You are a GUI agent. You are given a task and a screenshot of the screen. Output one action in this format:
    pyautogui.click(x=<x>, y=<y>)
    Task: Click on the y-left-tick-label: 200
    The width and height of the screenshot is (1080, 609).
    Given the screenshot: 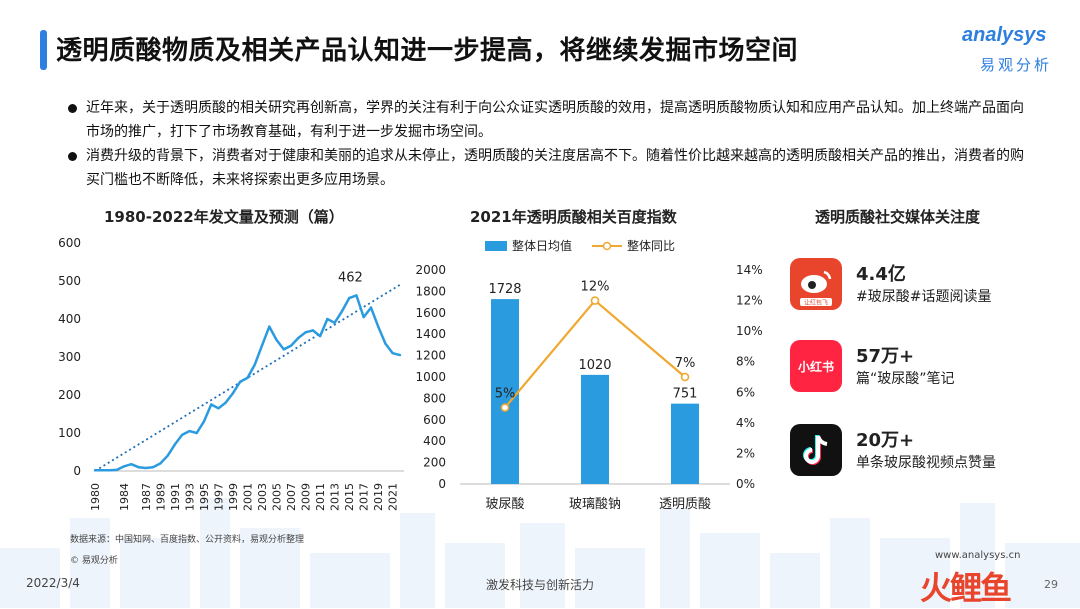 What is the action you would take?
    pyautogui.click(x=434, y=463)
    